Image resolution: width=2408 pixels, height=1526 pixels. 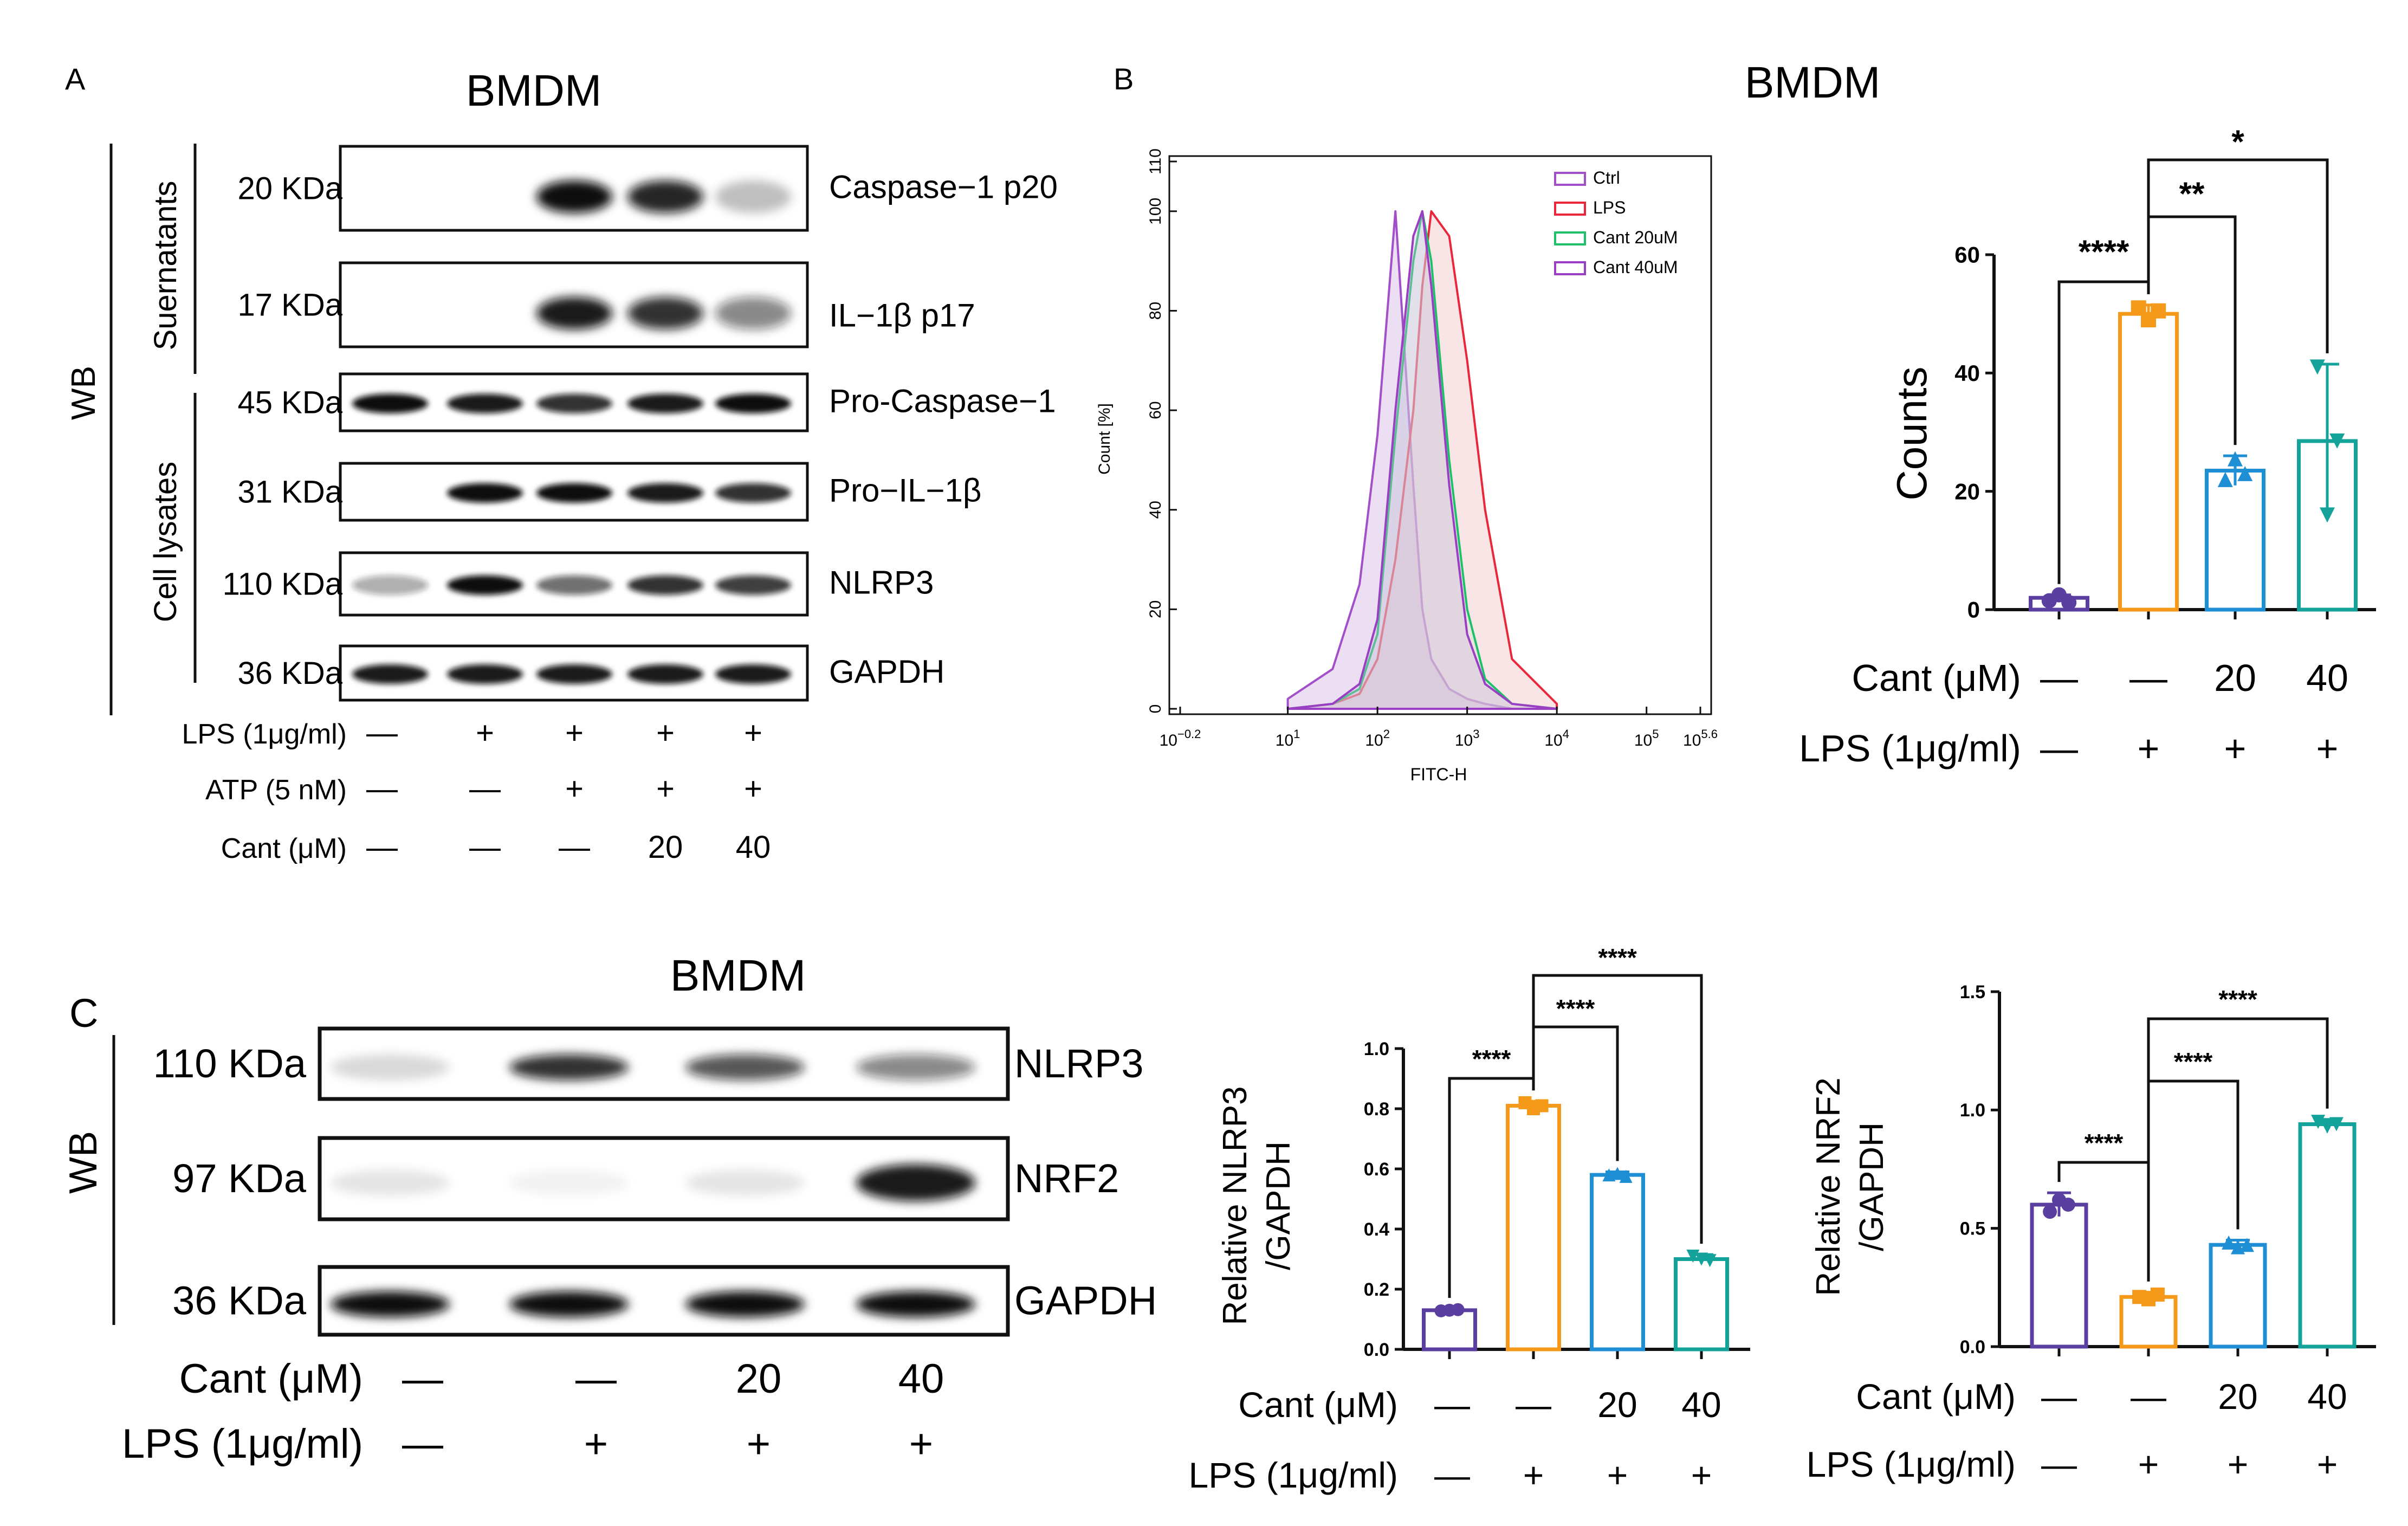 What do you see at coordinates (1376, 1350) in the screenshot?
I see `y-tick-label: 0.0` at bounding box center [1376, 1350].